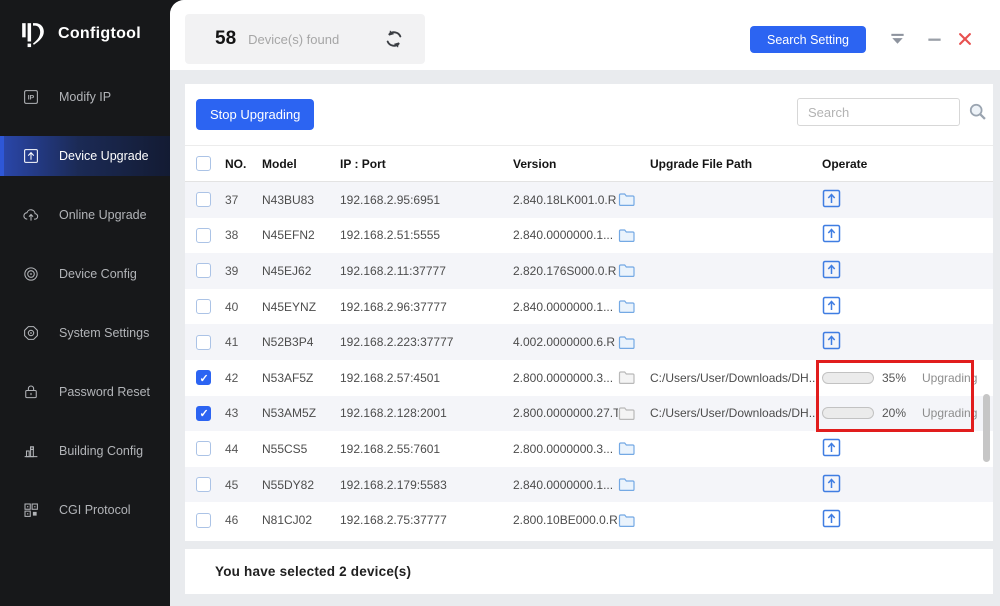 This screenshot has height=606, width=1000. I want to click on cell-ip-port: 192.168.2.96:37777, so click(393, 306).